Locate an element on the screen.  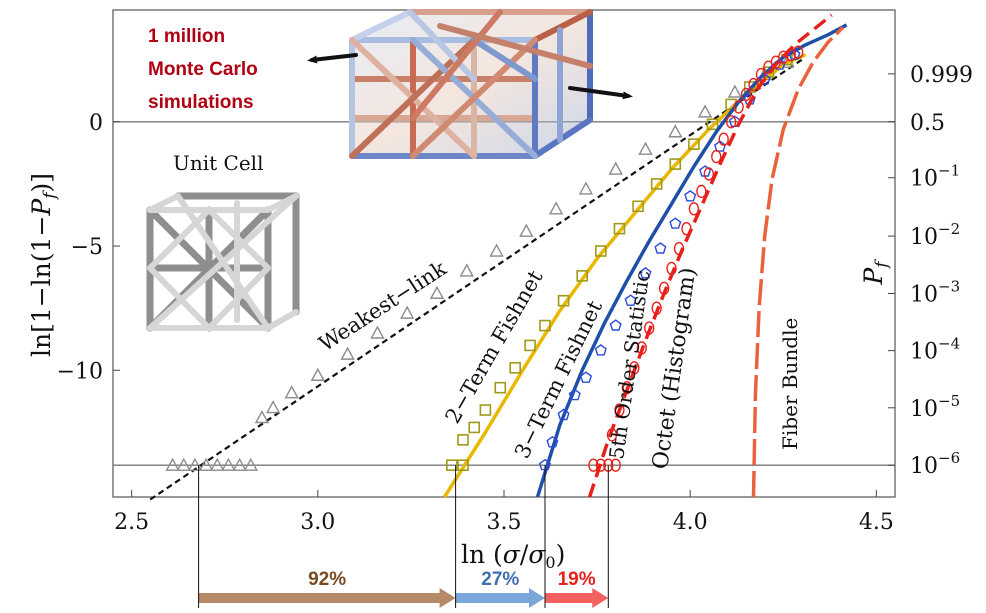
unit-cell-label: Unit Cell is located at coordinates (218, 163).